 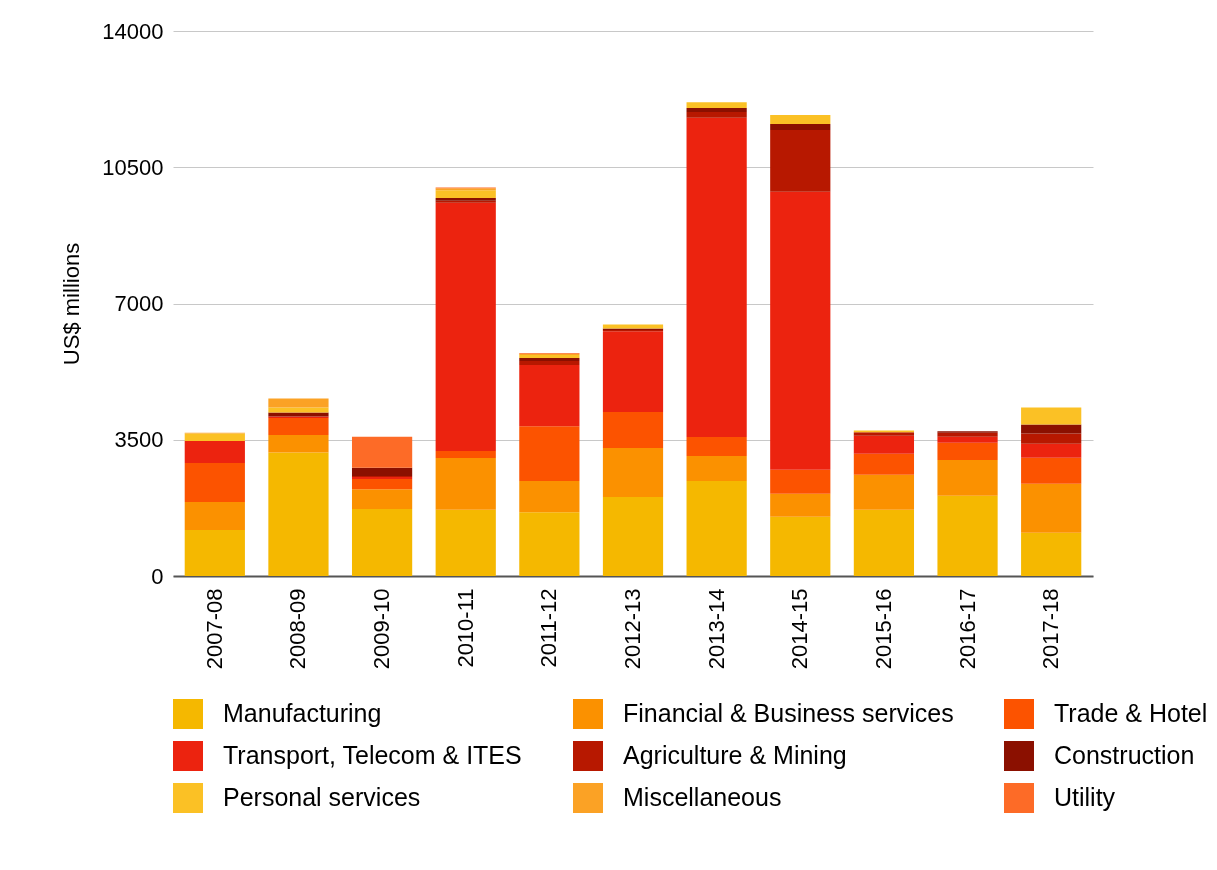 I want to click on y-tick-label: 14000, so click(x=133, y=31).